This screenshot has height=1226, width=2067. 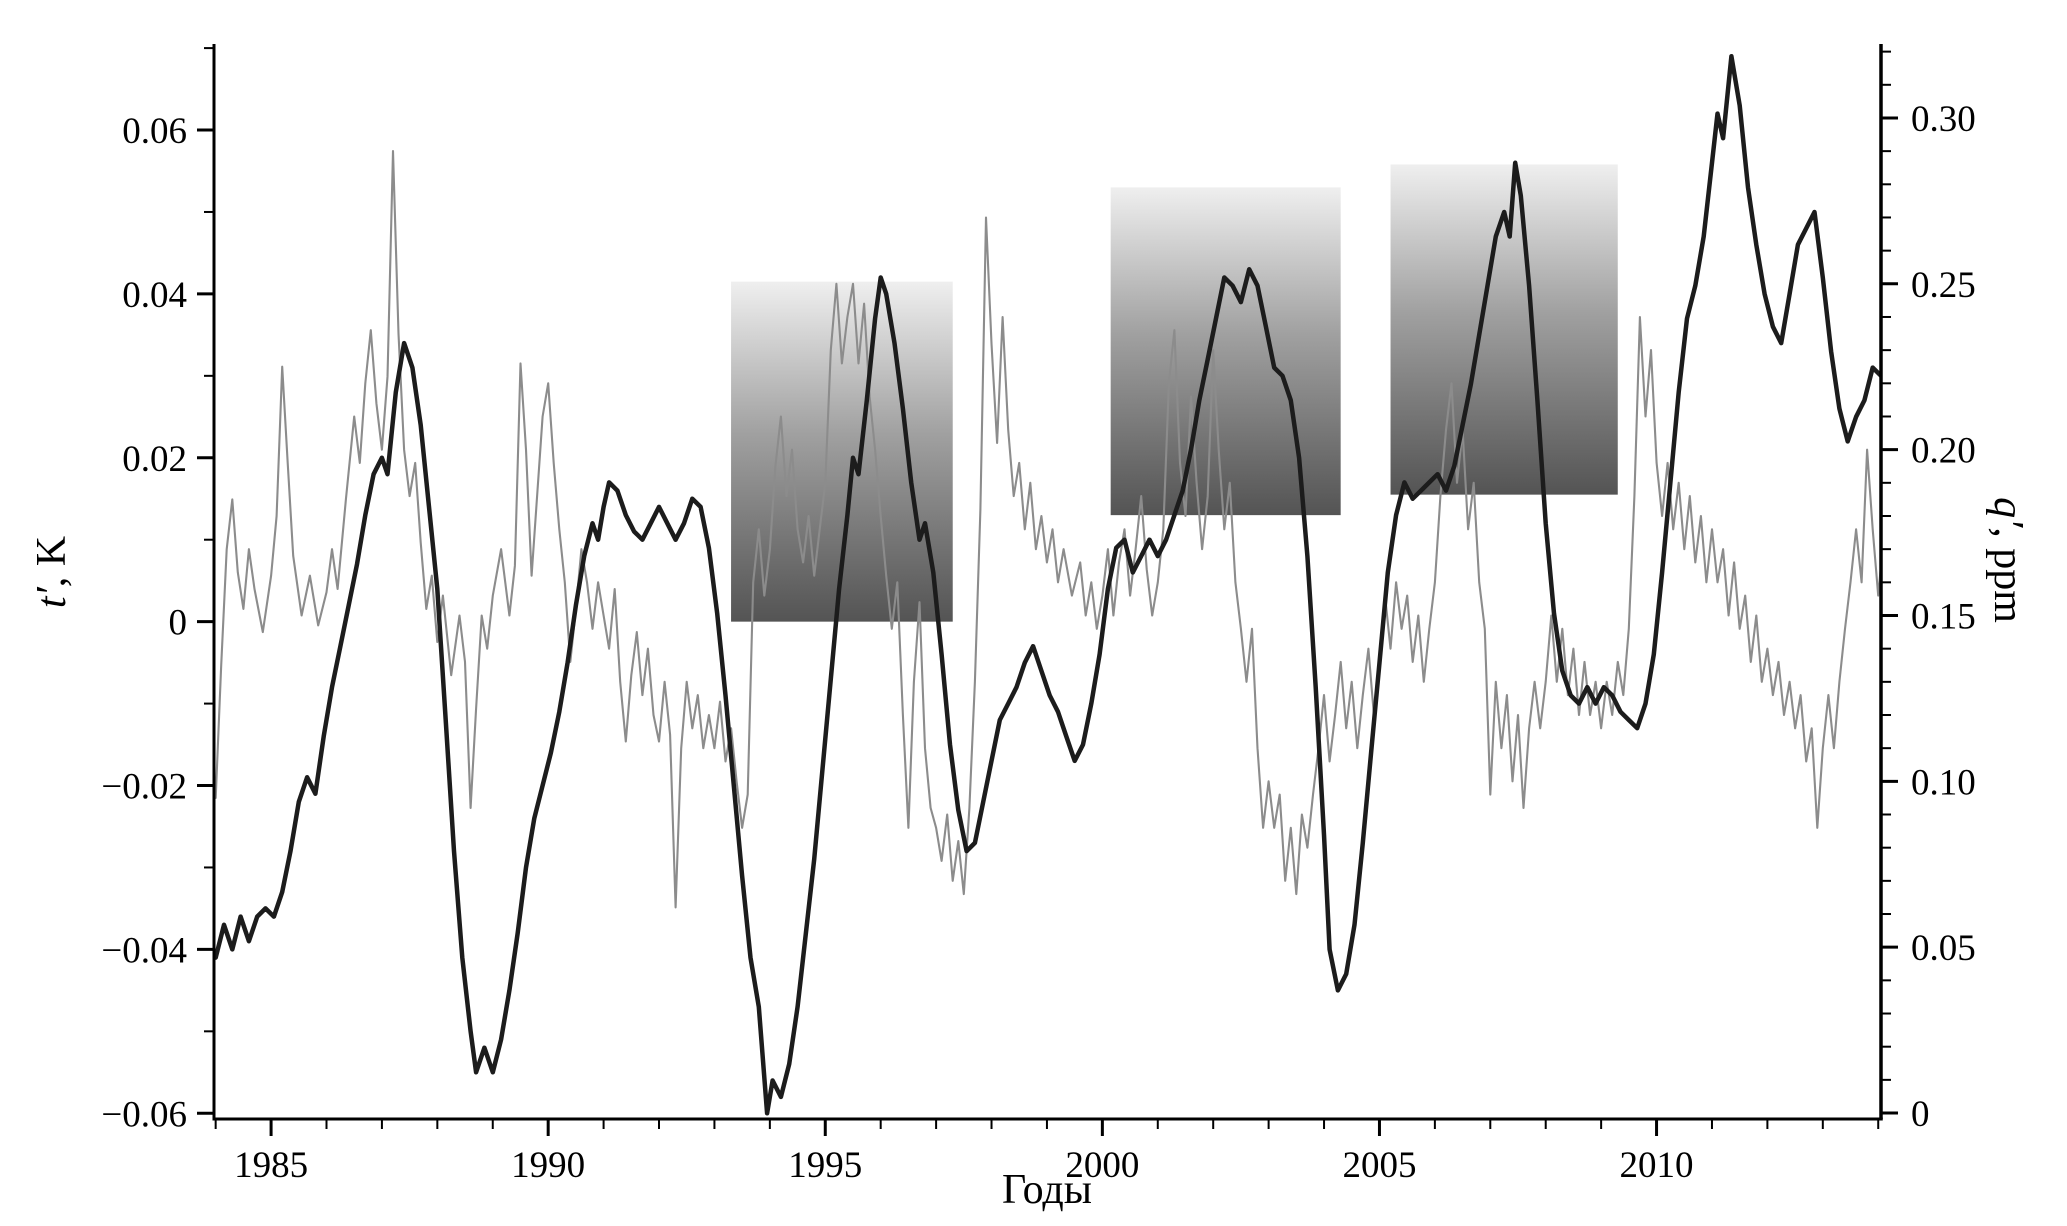 I want to click on x-tick-label: 2005, so click(x=1379, y=1165).